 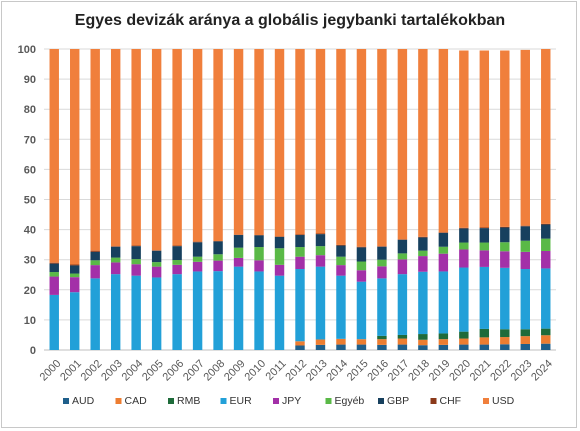 What do you see at coordinates (133, 371) in the screenshot?
I see `x-tick-label: 2004` at bounding box center [133, 371].